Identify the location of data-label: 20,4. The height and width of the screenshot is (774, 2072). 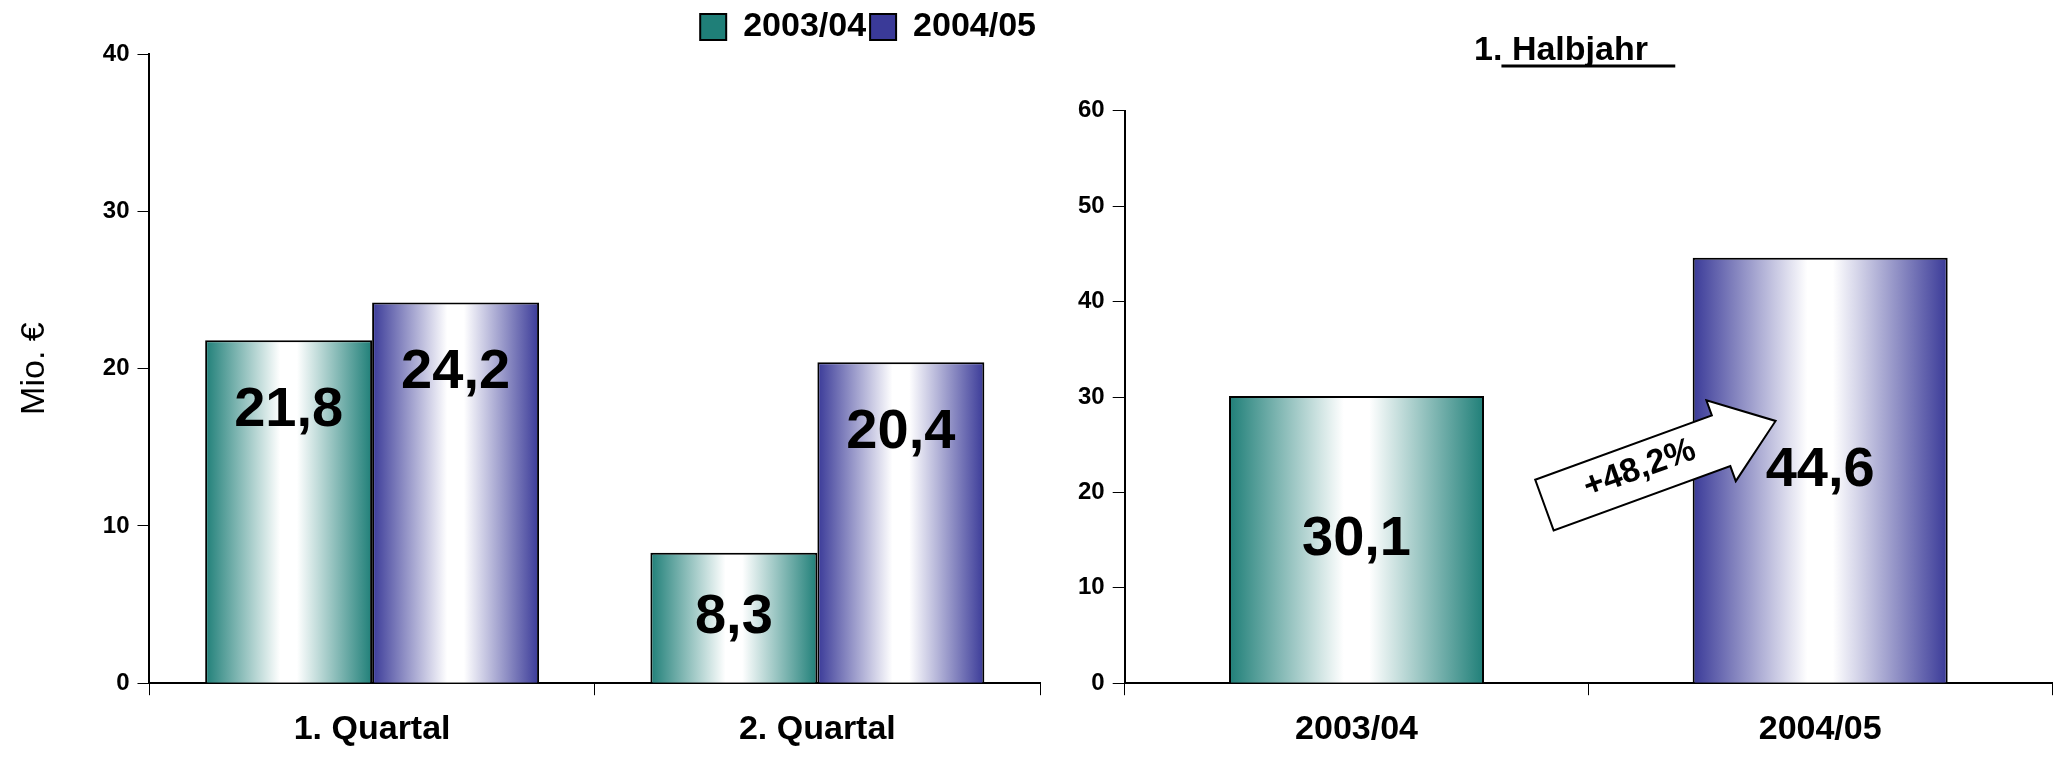
(901, 428).